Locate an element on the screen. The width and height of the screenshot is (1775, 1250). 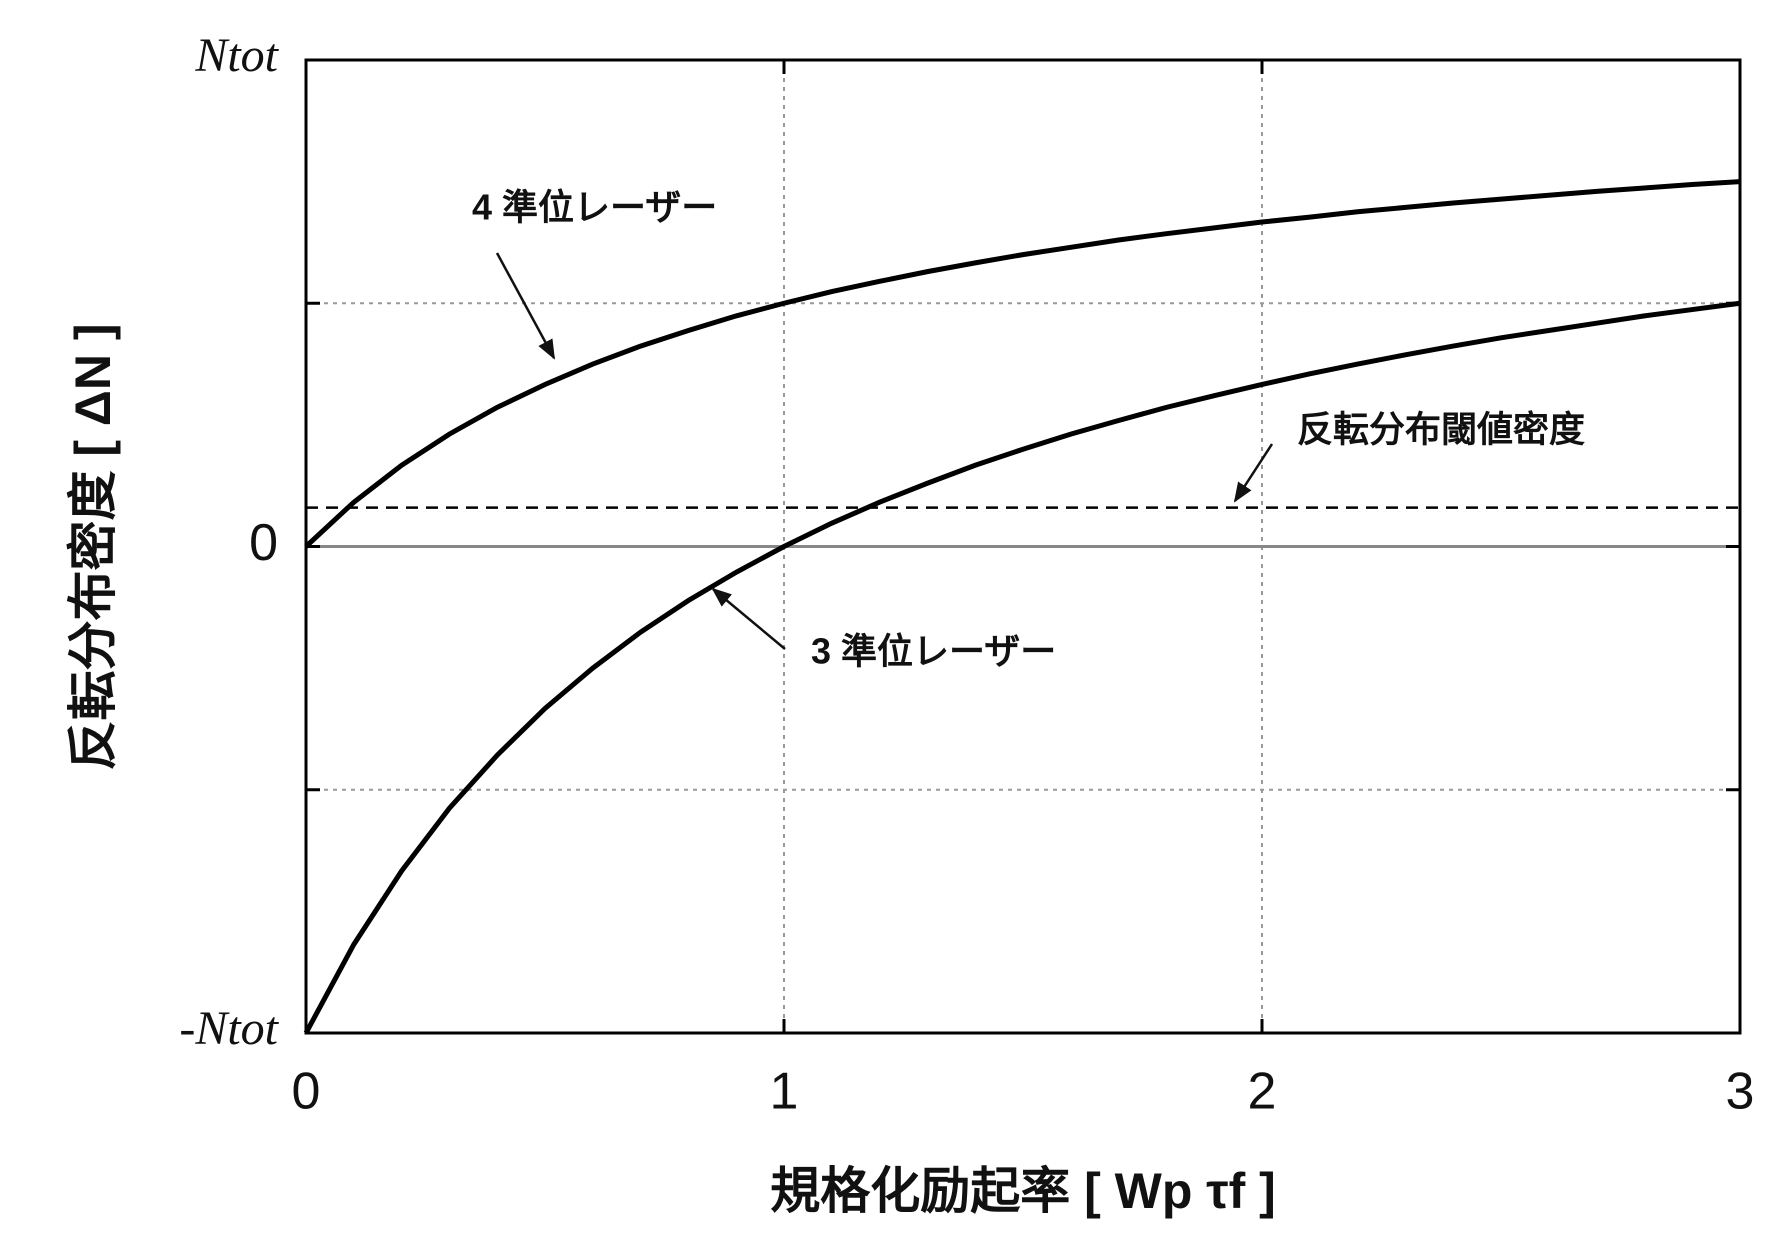
x-axis-label: 規格化励起率 [ Wp τf ] is located at coordinates (1023, 1191).